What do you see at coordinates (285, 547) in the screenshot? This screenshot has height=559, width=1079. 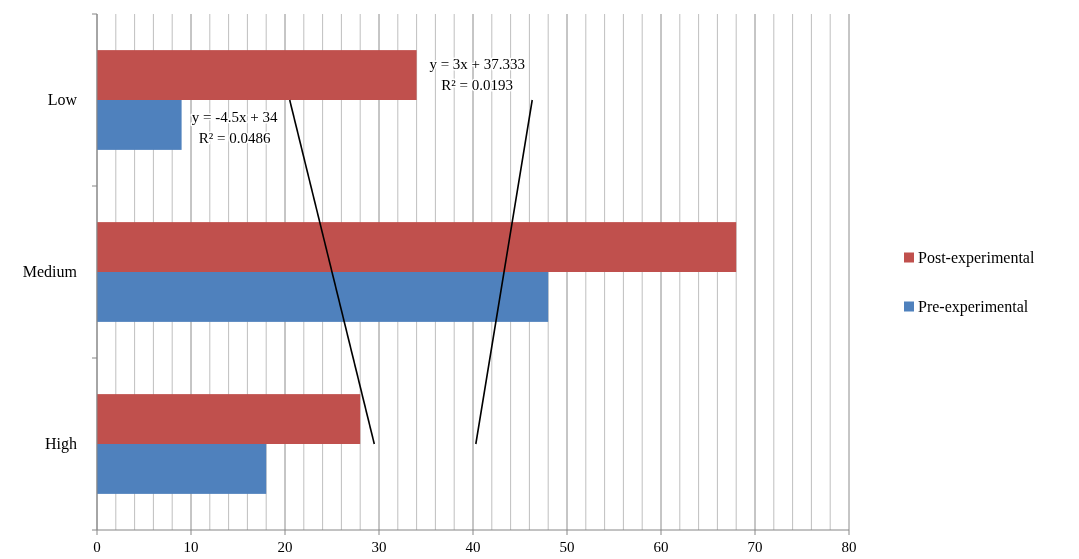 I see `x-tick-label: 20` at bounding box center [285, 547].